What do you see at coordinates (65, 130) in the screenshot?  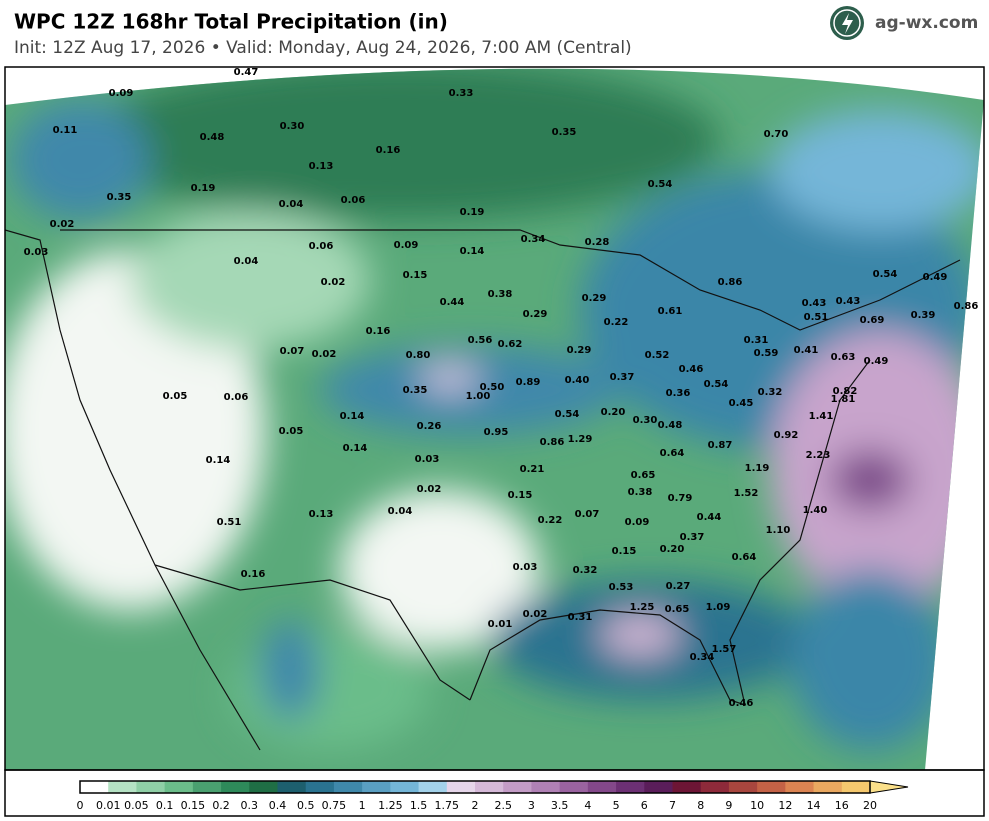 I see `precip-label: 0.11` at bounding box center [65, 130].